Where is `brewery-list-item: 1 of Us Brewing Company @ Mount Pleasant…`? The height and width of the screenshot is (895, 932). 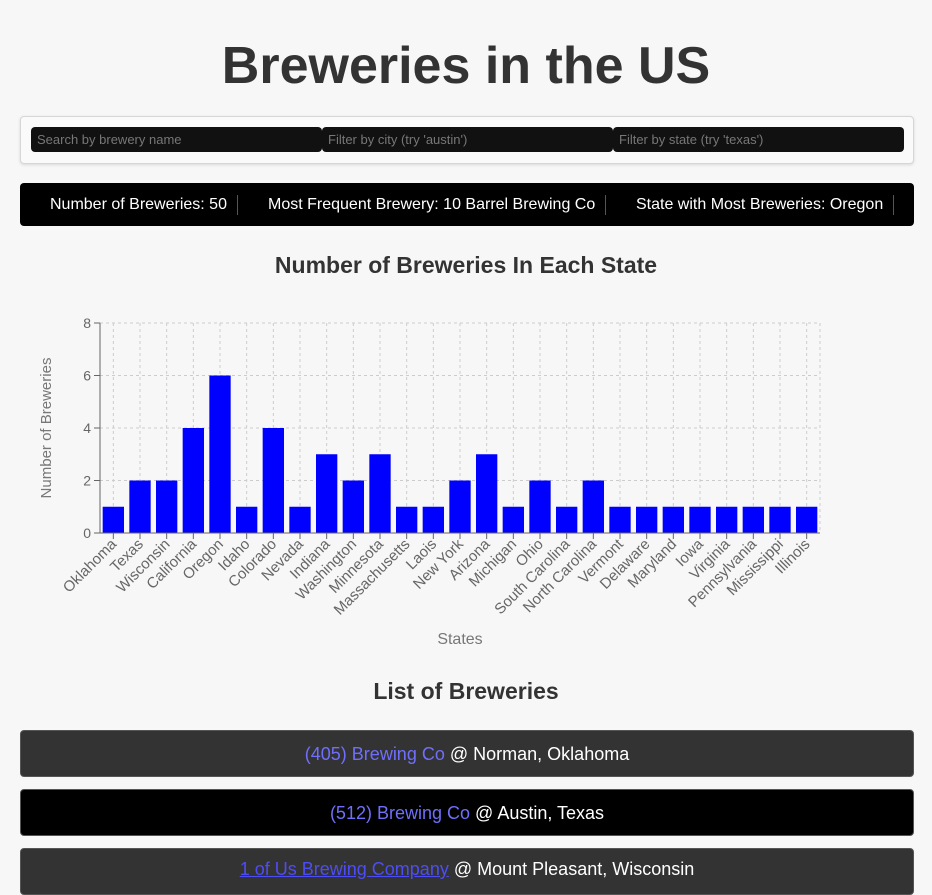
brewery-list-item: 1 of Us Brewing Company @ Mount Pleasant… is located at coordinates (467, 871).